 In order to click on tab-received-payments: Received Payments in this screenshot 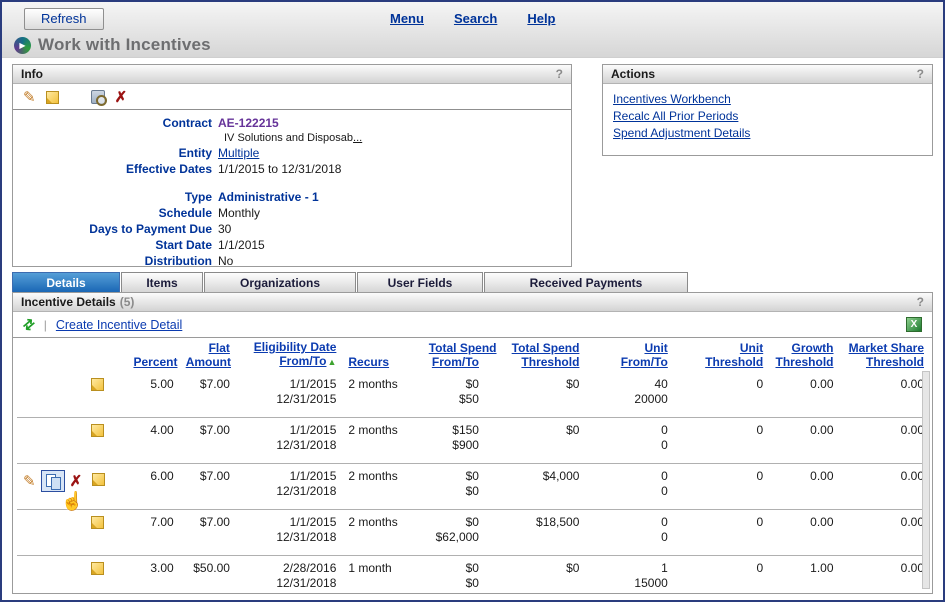, I will do `click(586, 282)`.